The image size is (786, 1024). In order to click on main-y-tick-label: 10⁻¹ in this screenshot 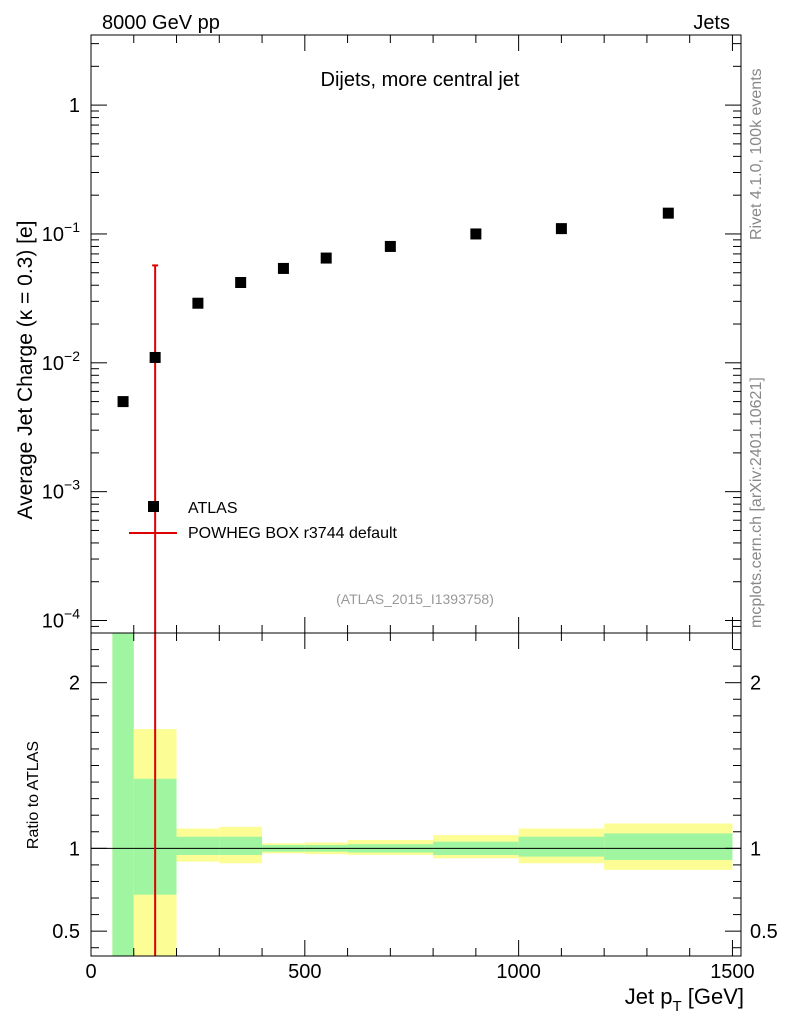, I will do `click(61, 232)`.